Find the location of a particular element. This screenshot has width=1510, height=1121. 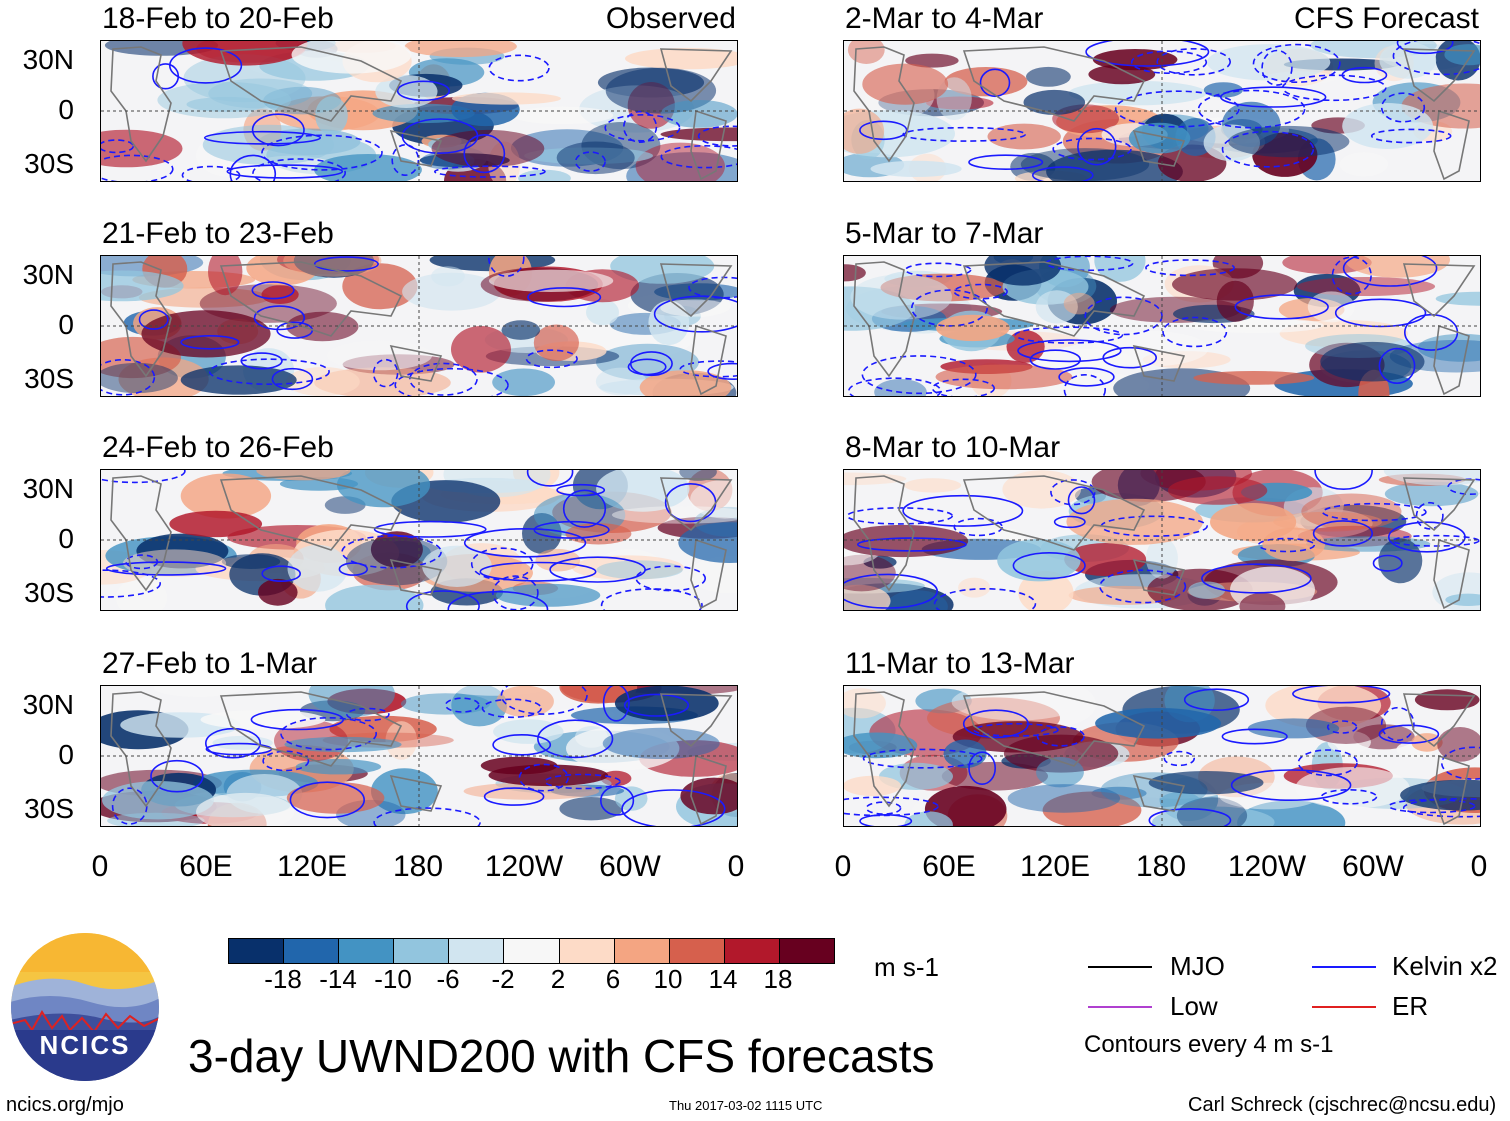

colorbar-tick-label: 6 is located at coordinates (613, 979).